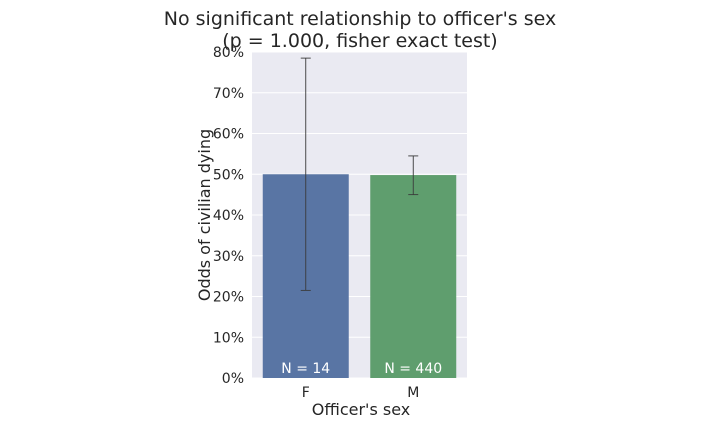  What do you see at coordinates (228, 338) in the screenshot?
I see `y-tick-label: 10%` at bounding box center [228, 338].